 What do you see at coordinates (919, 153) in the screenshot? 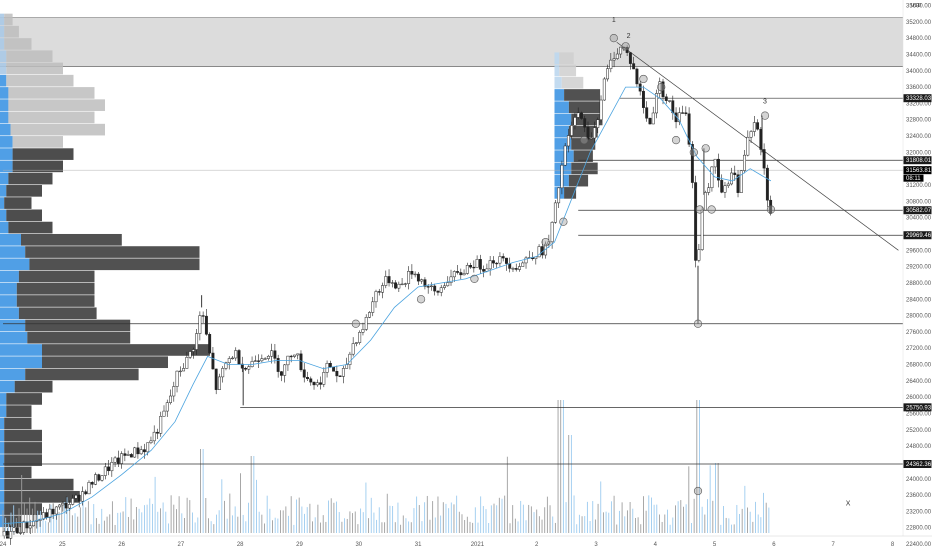
I see `price-tick-label: 32000.00` at bounding box center [919, 153].